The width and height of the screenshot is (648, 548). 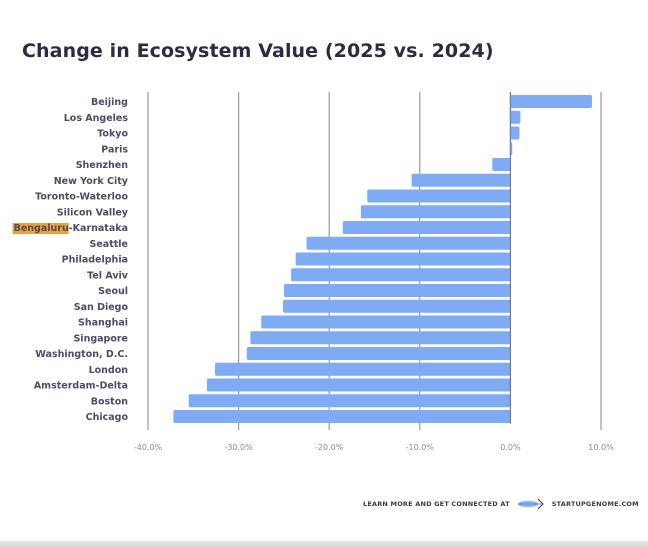 I want to click on category-label: Washington, D.C., so click(x=81, y=354).